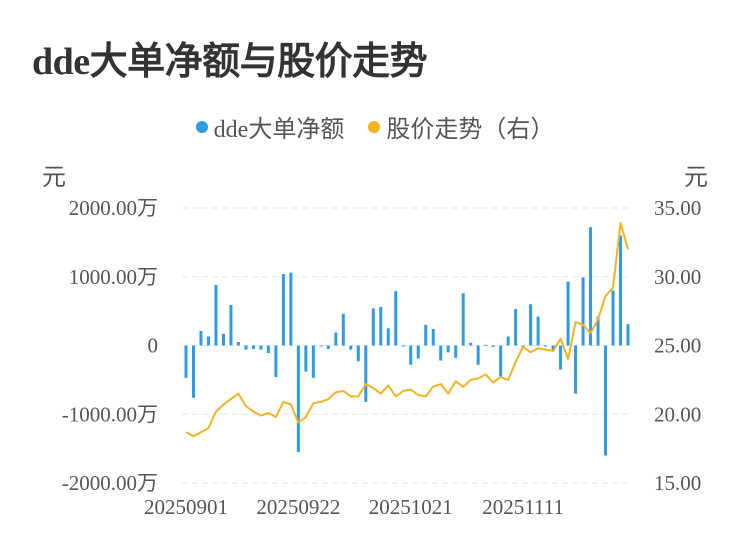 The image size is (750, 558). Describe the element at coordinates (110, 483) in the screenshot. I see `left-tick-label: -2000.00万` at that location.